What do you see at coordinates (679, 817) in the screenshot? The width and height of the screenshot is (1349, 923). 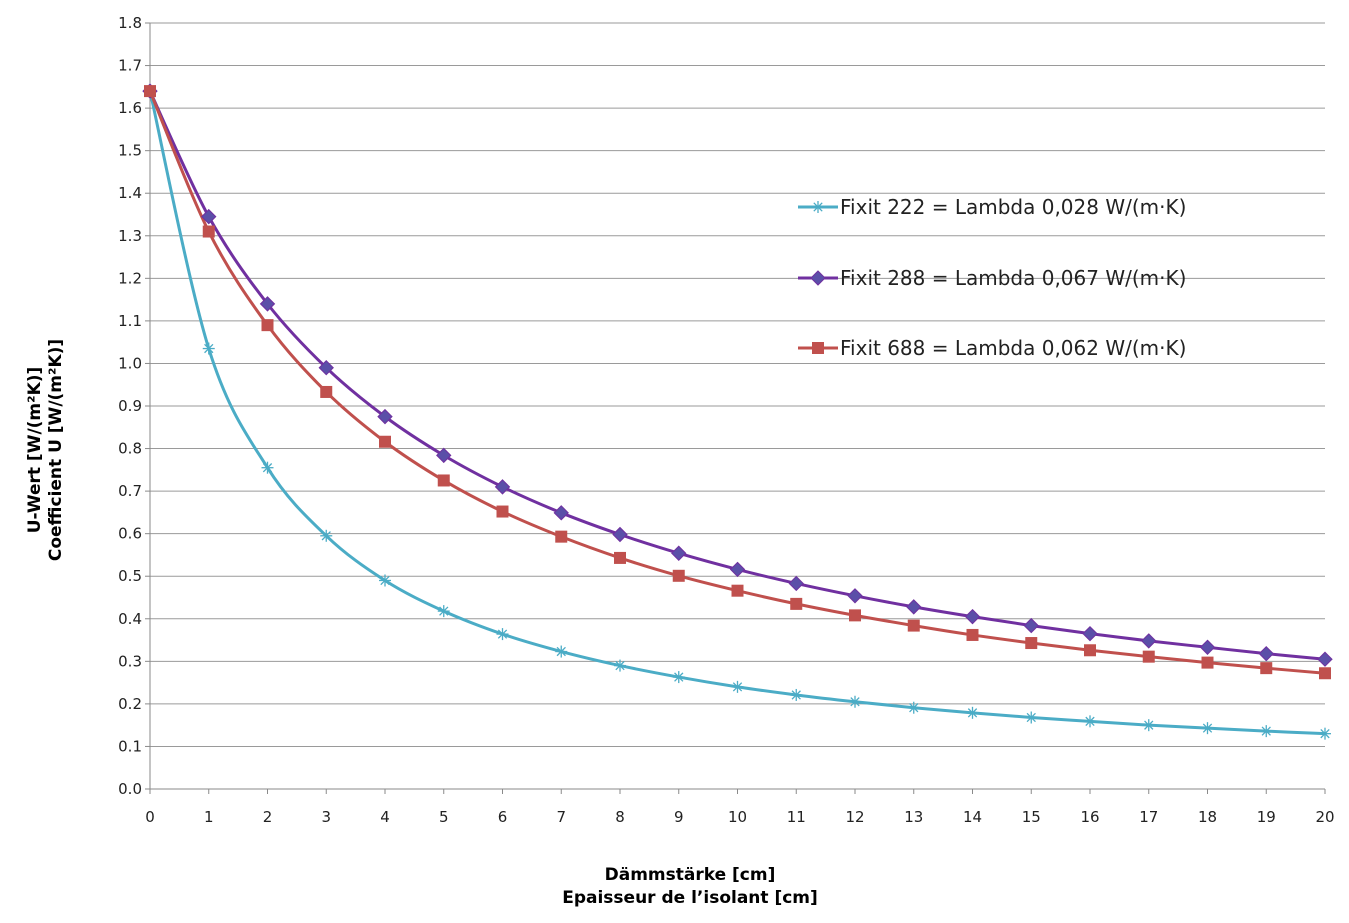 I see `x-tick-label: 9` at bounding box center [679, 817].